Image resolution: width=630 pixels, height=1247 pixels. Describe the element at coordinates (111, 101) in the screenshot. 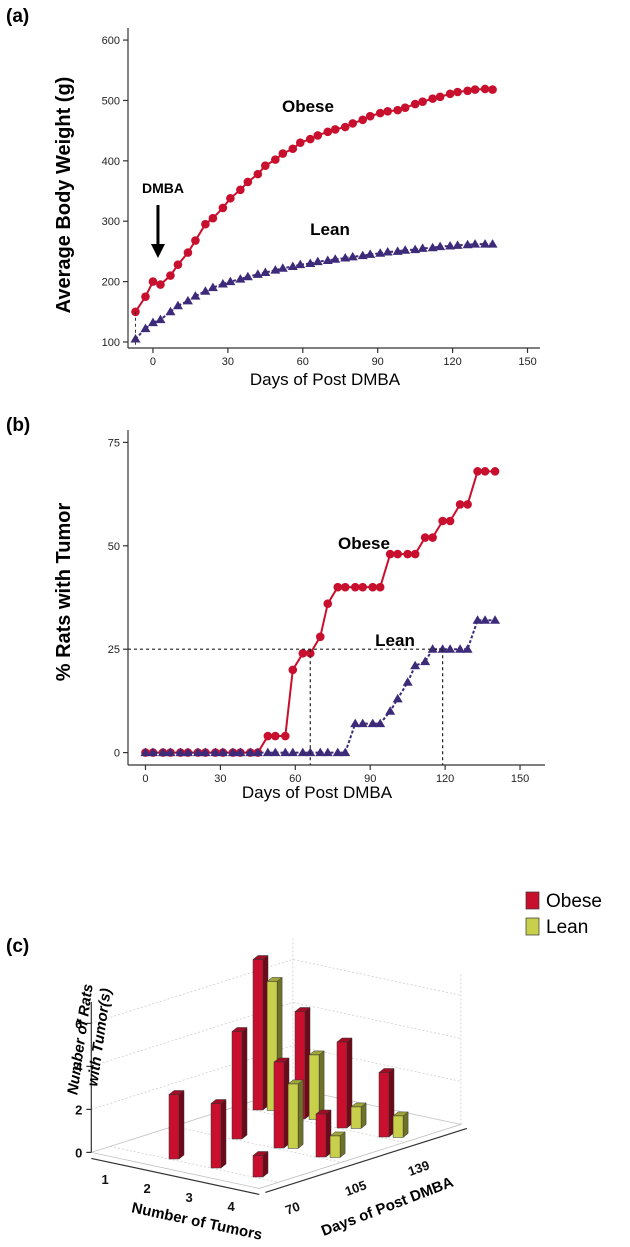

I see `a-y-tick-label: 500` at that location.